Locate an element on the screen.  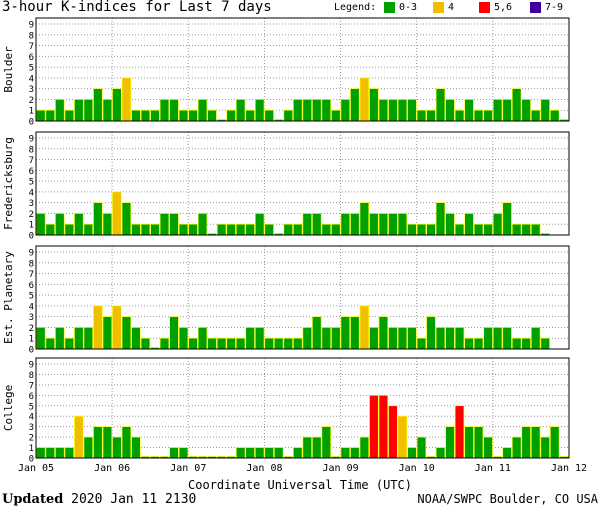
legend-label-7-9: 7-9 is located at coordinates (554, 7).